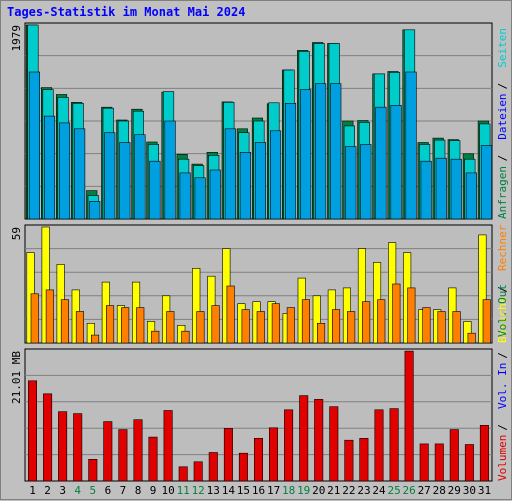 This screenshot has height=501, width=512. I want to click on x-tick-label: 15, so click(243, 490).